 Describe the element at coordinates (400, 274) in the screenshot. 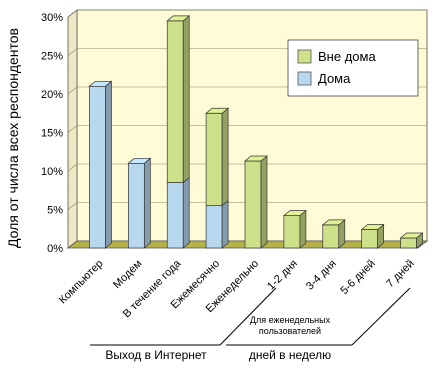

I see `x-tick-label: 7 дней` at that location.